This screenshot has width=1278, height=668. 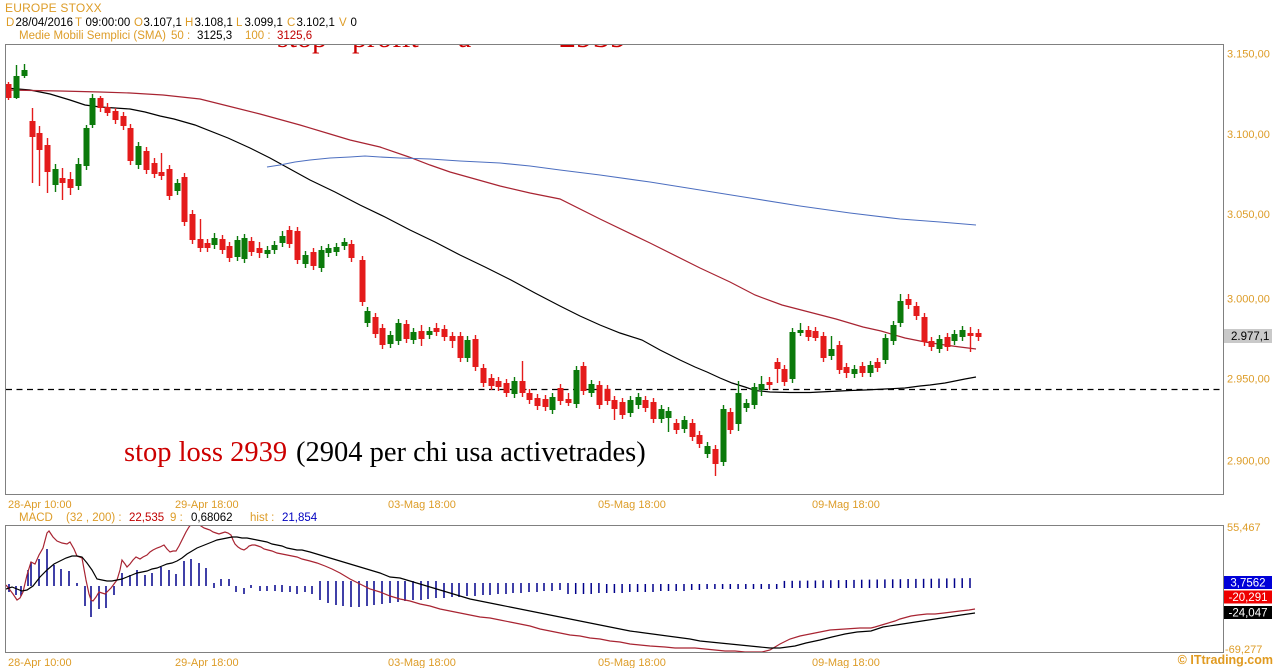 What do you see at coordinates (53, 8) in the screenshot?
I see `svg-text: EUROPE STOXX` at bounding box center [53, 8].